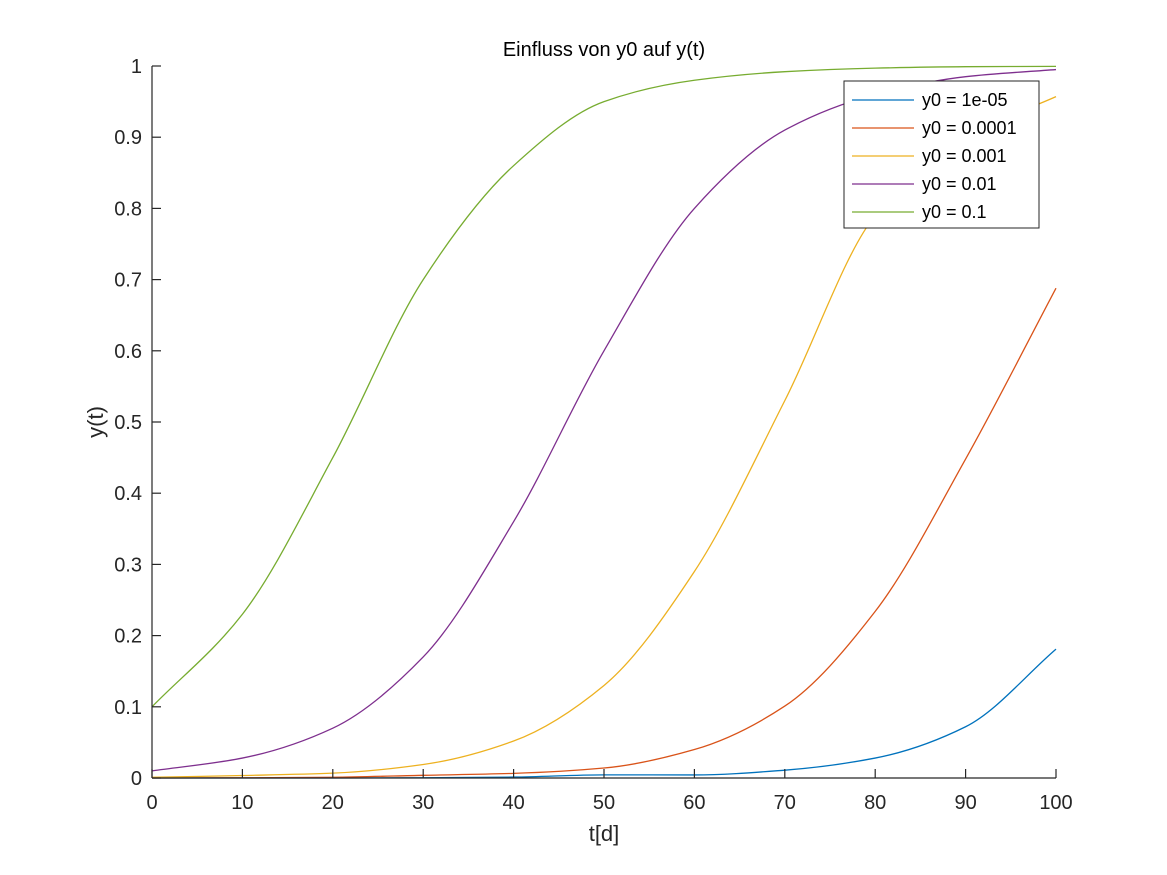 The height and width of the screenshot is (875, 1167). What do you see at coordinates (128, 708) in the screenshot?
I see `y-tick-label: 0.1` at bounding box center [128, 708].